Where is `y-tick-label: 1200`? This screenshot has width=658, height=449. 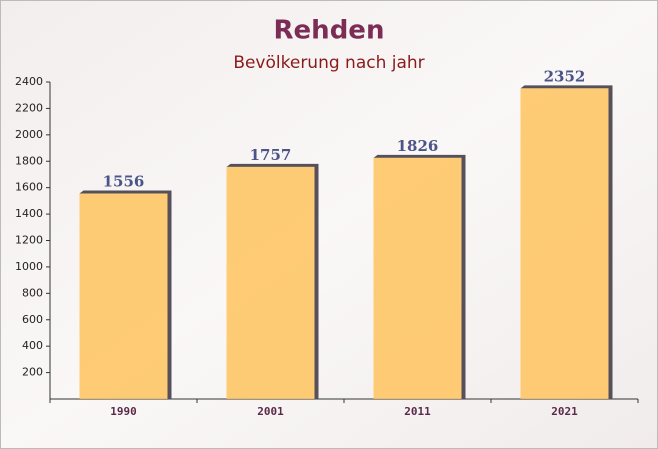
y-tick-label: 1200 is located at coordinates (29, 240).